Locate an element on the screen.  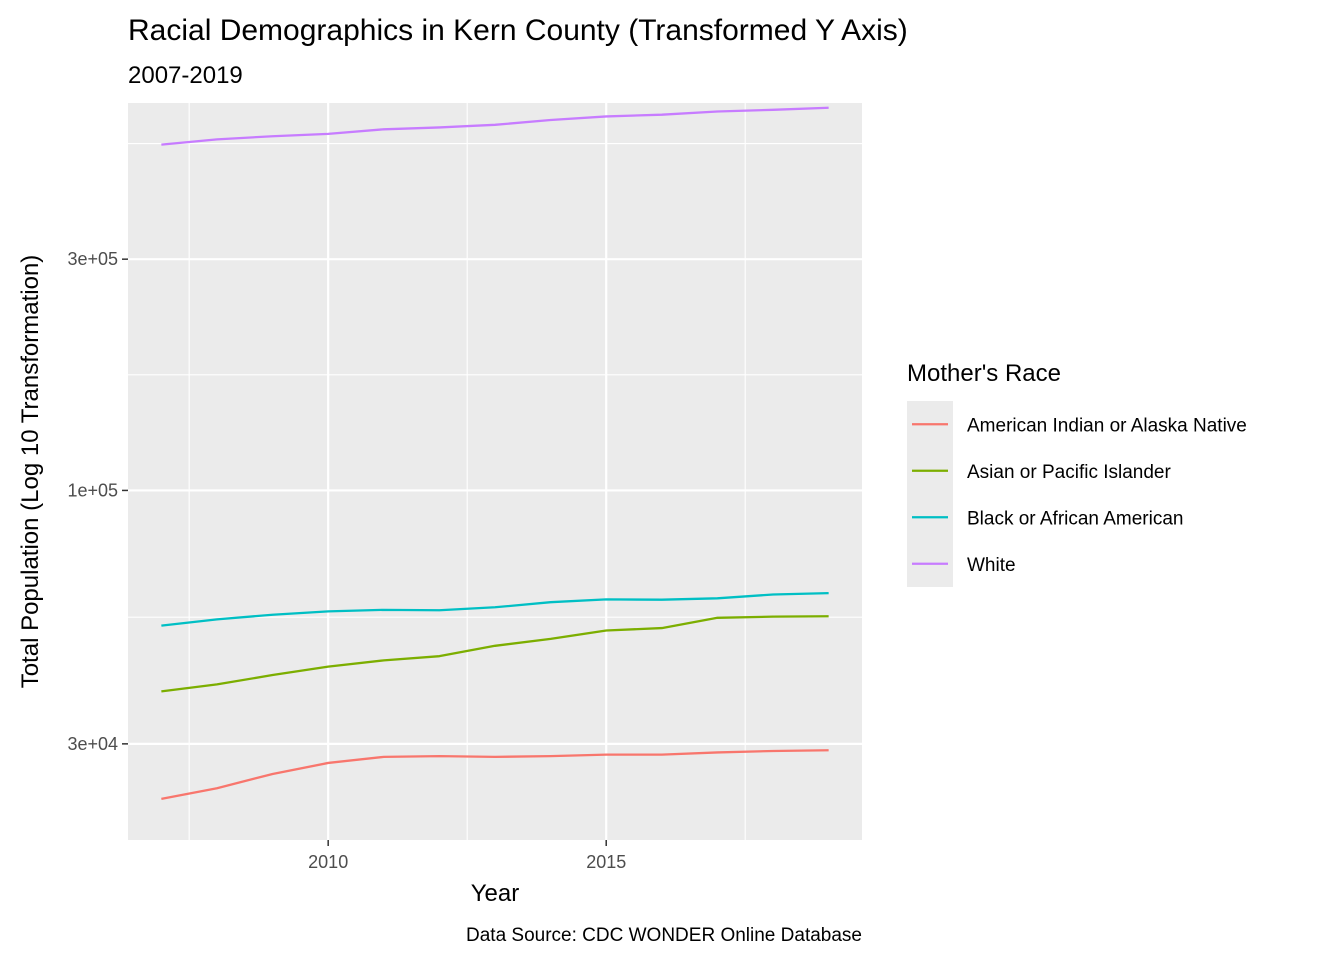
y-axis-title: Total Population (Log 10 Transformation) is located at coordinates (30, 472).